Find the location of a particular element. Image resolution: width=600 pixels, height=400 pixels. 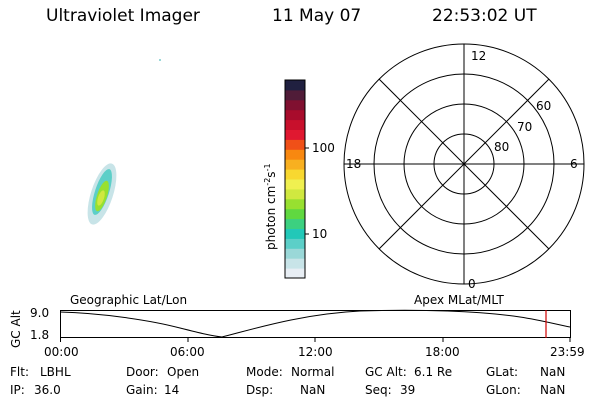

colorbar-frame is located at coordinates (295, 179).